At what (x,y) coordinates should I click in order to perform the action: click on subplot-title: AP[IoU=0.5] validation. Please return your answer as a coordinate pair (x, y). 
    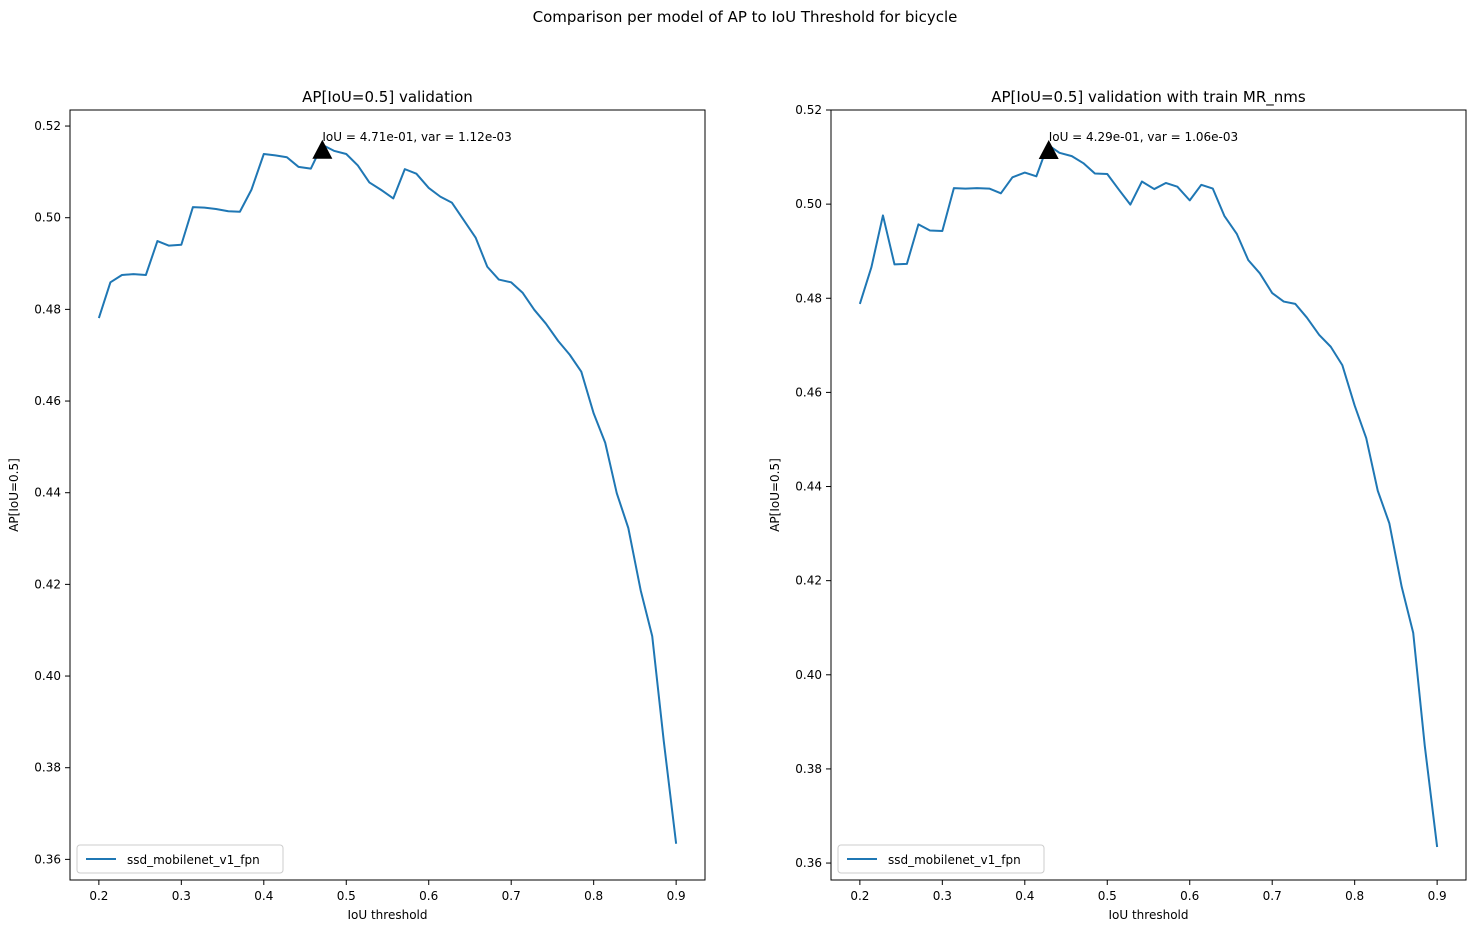
    Looking at the image, I should click on (387, 97).